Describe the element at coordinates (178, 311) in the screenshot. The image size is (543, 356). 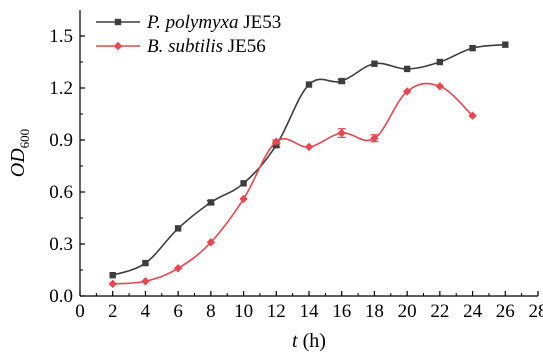
I see `x-tick-label: 6` at that location.